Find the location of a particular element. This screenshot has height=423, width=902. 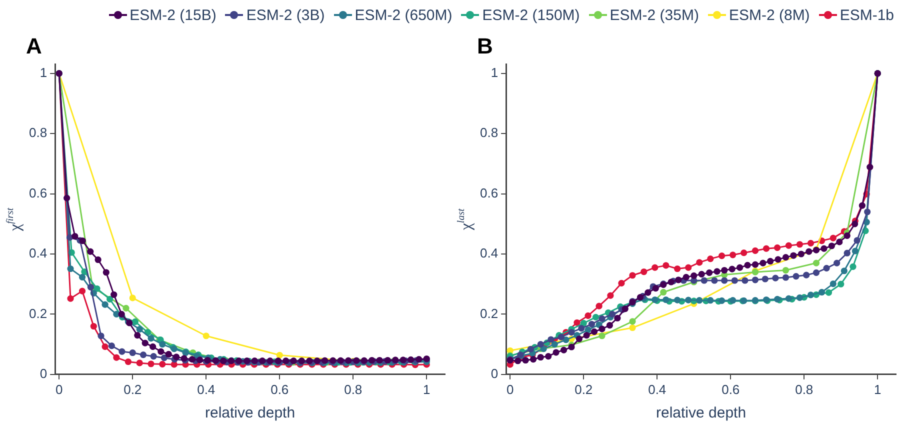

x-tick-label: 0.6 is located at coordinates (279, 389).